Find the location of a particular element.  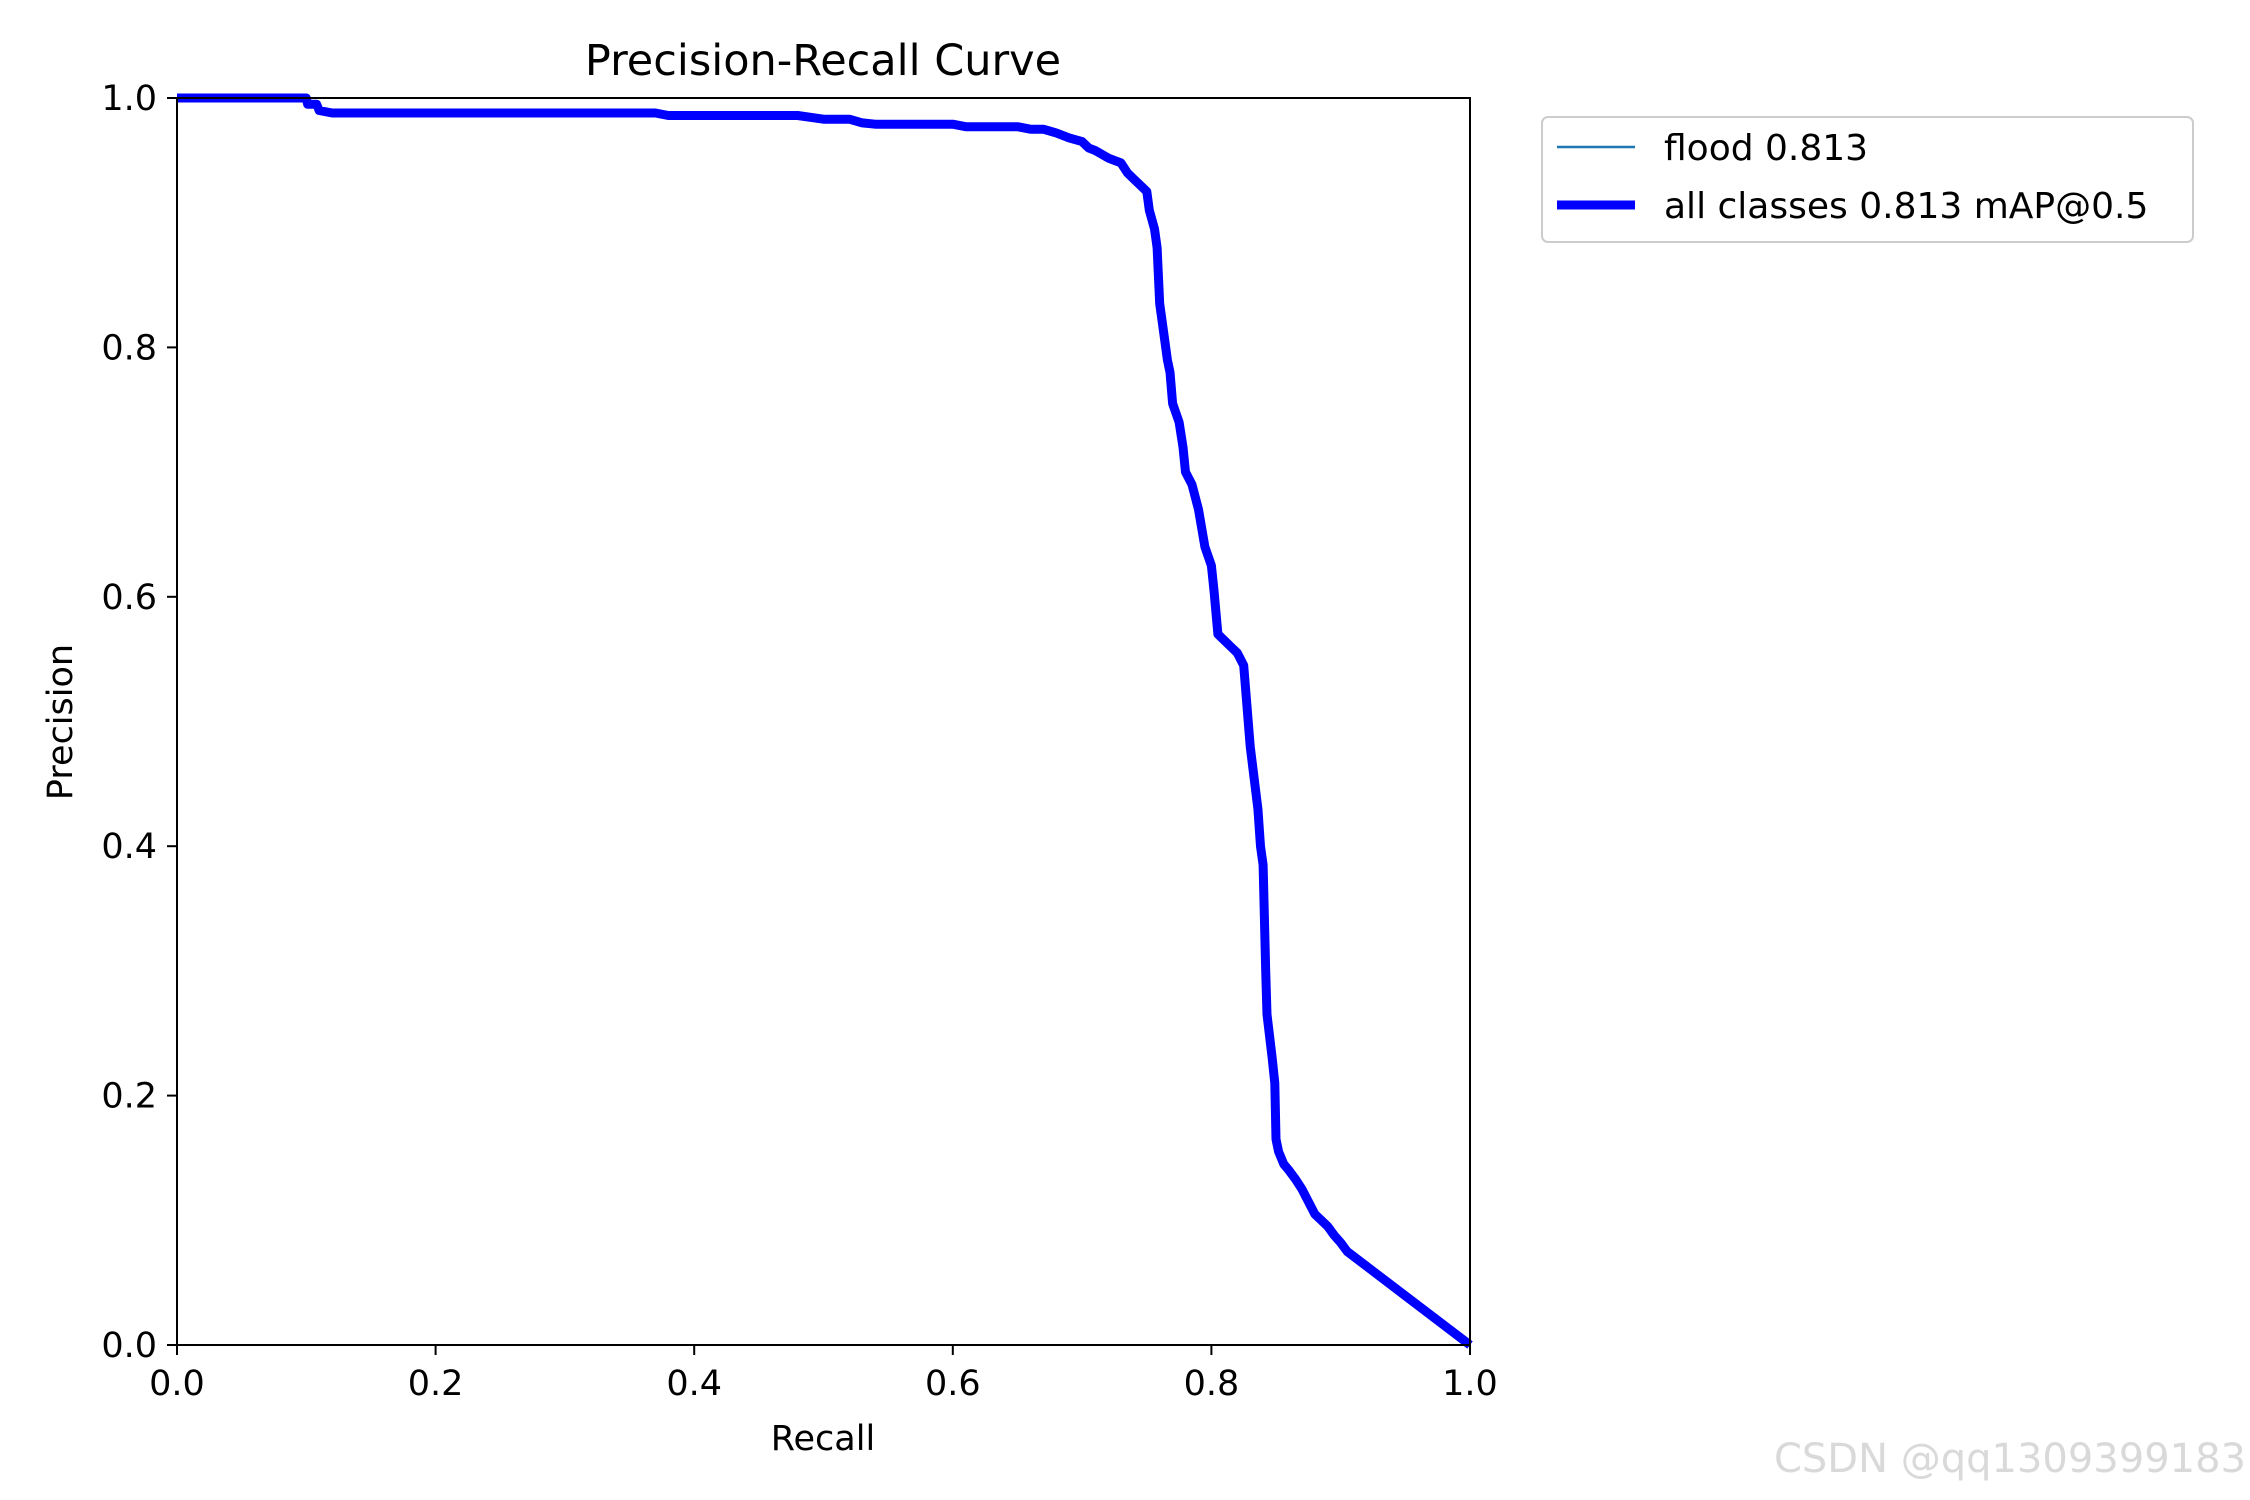

chart-title: Precision-Recall Curve is located at coordinates (823, 61).